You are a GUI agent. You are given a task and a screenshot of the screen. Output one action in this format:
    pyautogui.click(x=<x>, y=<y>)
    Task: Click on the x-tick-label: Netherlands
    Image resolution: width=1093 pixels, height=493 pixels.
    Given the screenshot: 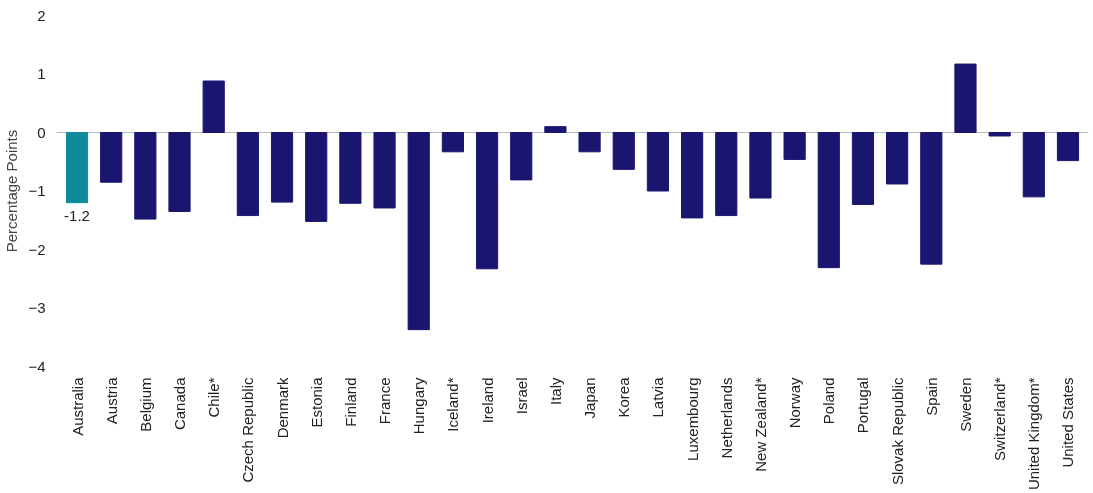 What is the action you would take?
    pyautogui.click(x=726, y=418)
    